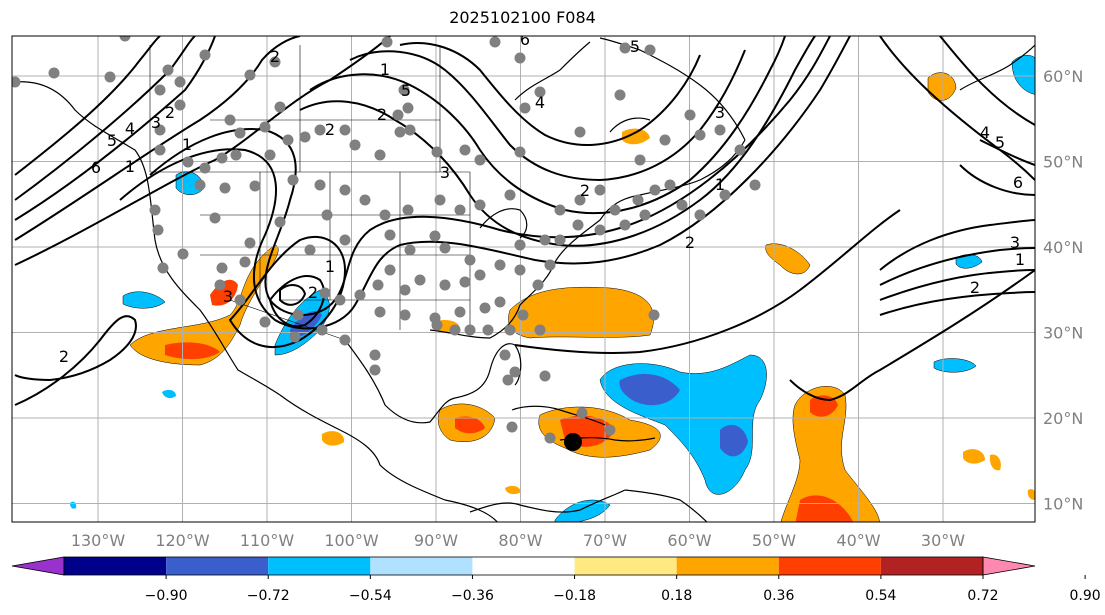  I want to click on lat-label: 40°N, so click(1063, 247).